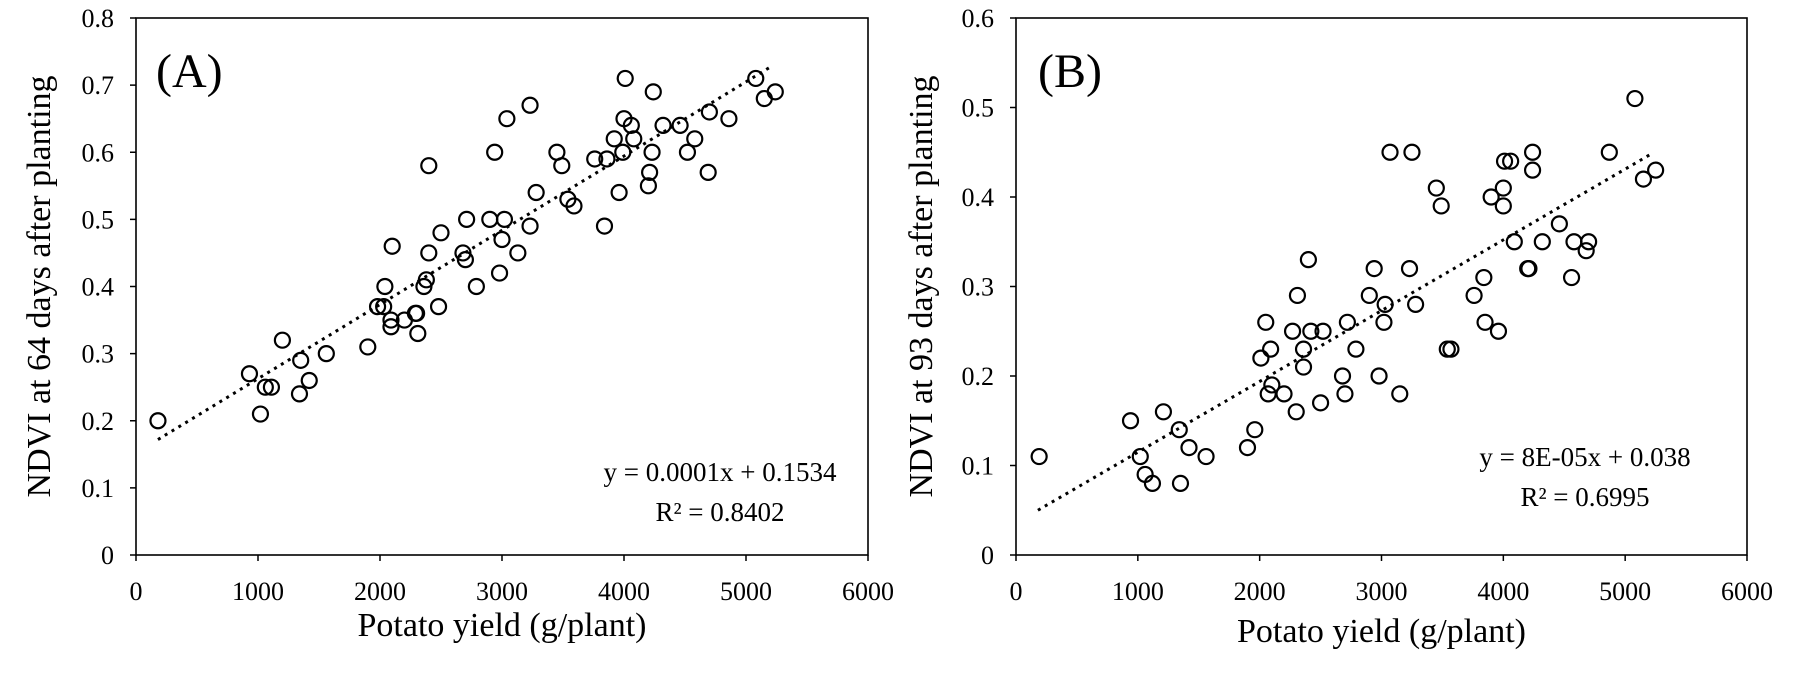 The image size is (1802, 674). I want to click on chart-a-ytick-label: 0, so click(107, 555).